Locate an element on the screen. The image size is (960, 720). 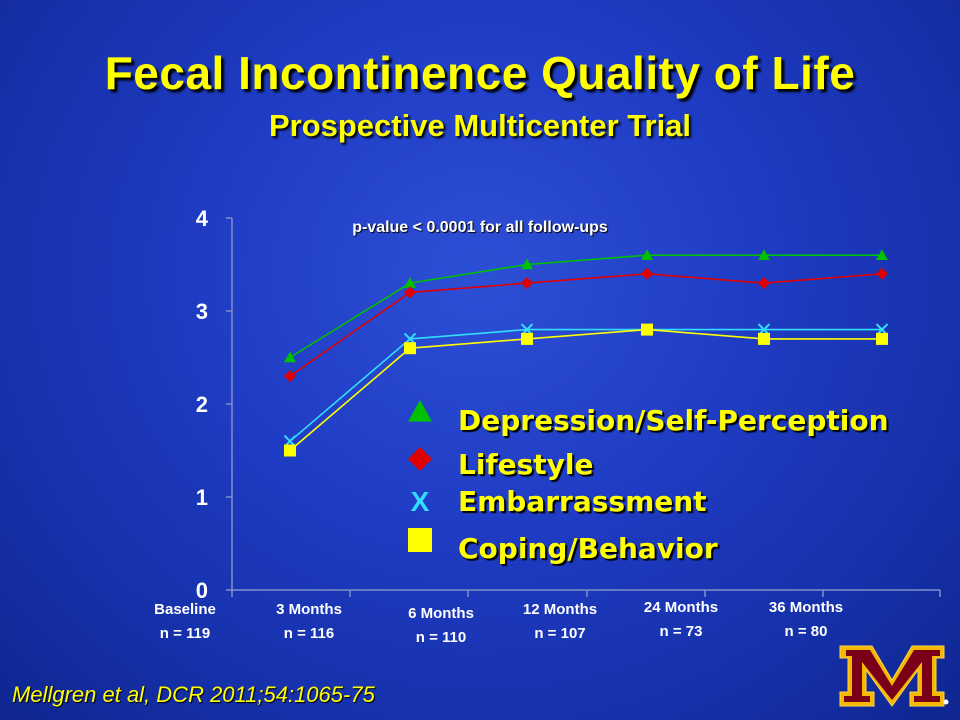
x-category-n-label: n = 110 is located at coordinates (441, 637).